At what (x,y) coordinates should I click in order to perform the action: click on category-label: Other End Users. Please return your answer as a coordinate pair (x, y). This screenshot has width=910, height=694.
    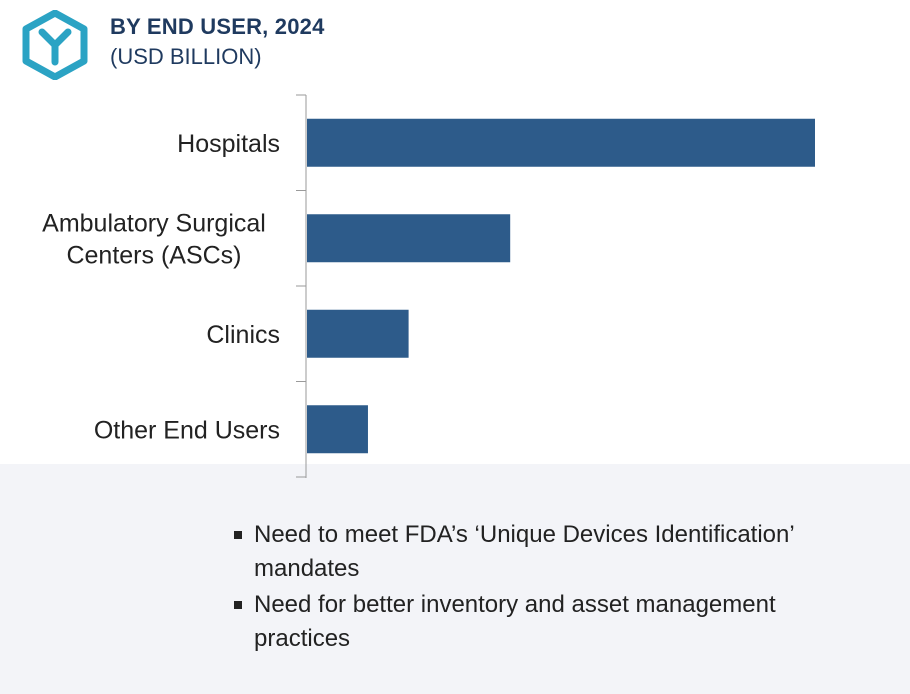
    Looking at the image, I should click on (187, 430).